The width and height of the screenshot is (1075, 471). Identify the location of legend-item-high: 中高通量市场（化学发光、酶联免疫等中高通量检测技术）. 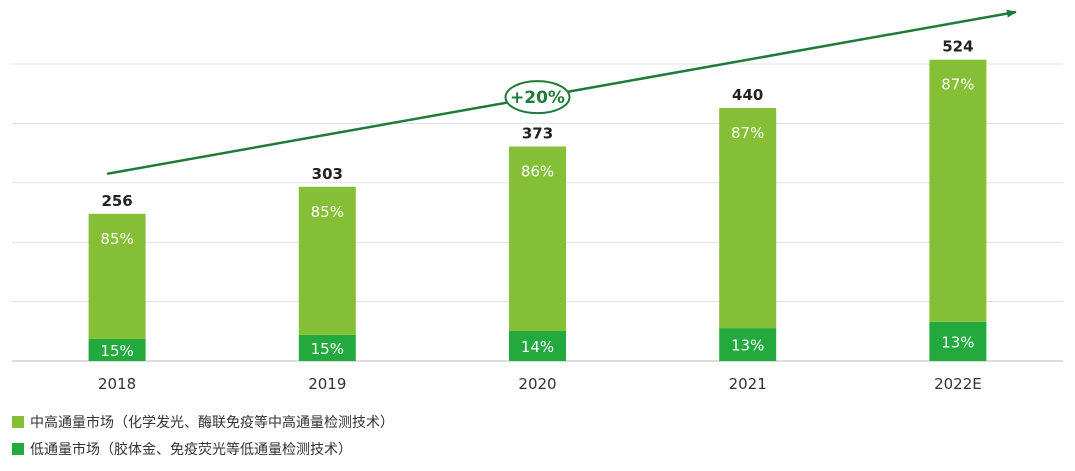
(203, 422).